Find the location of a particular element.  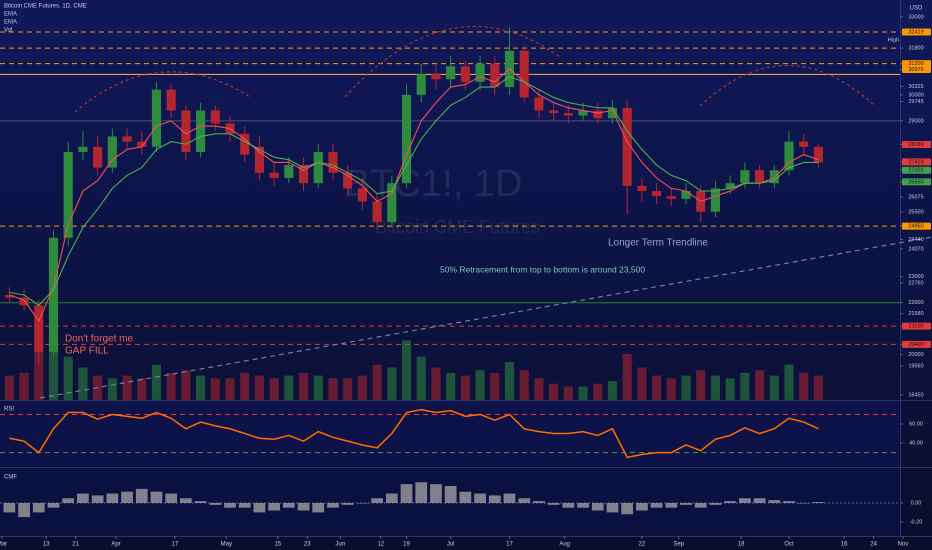

arc is located at coordinates (452, 61).